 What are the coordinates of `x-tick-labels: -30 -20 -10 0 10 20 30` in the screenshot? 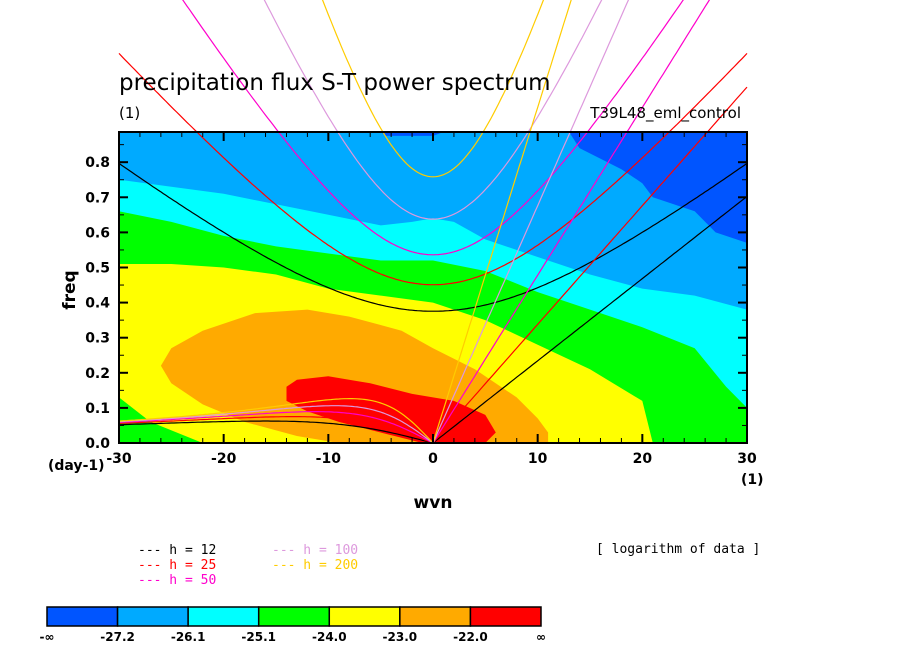 It's located at (431, 459).